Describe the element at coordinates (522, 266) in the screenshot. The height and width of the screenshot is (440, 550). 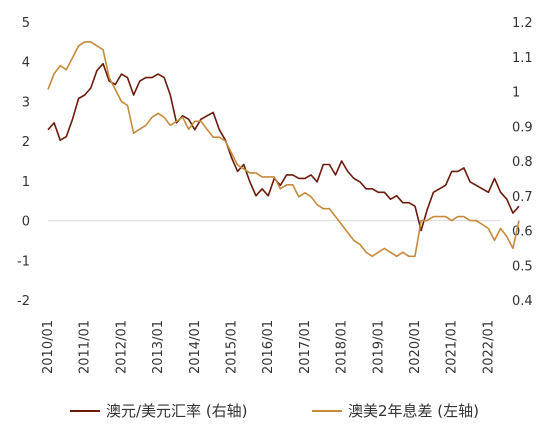
I see `right-axis-tick-label: 0.5` at that location.